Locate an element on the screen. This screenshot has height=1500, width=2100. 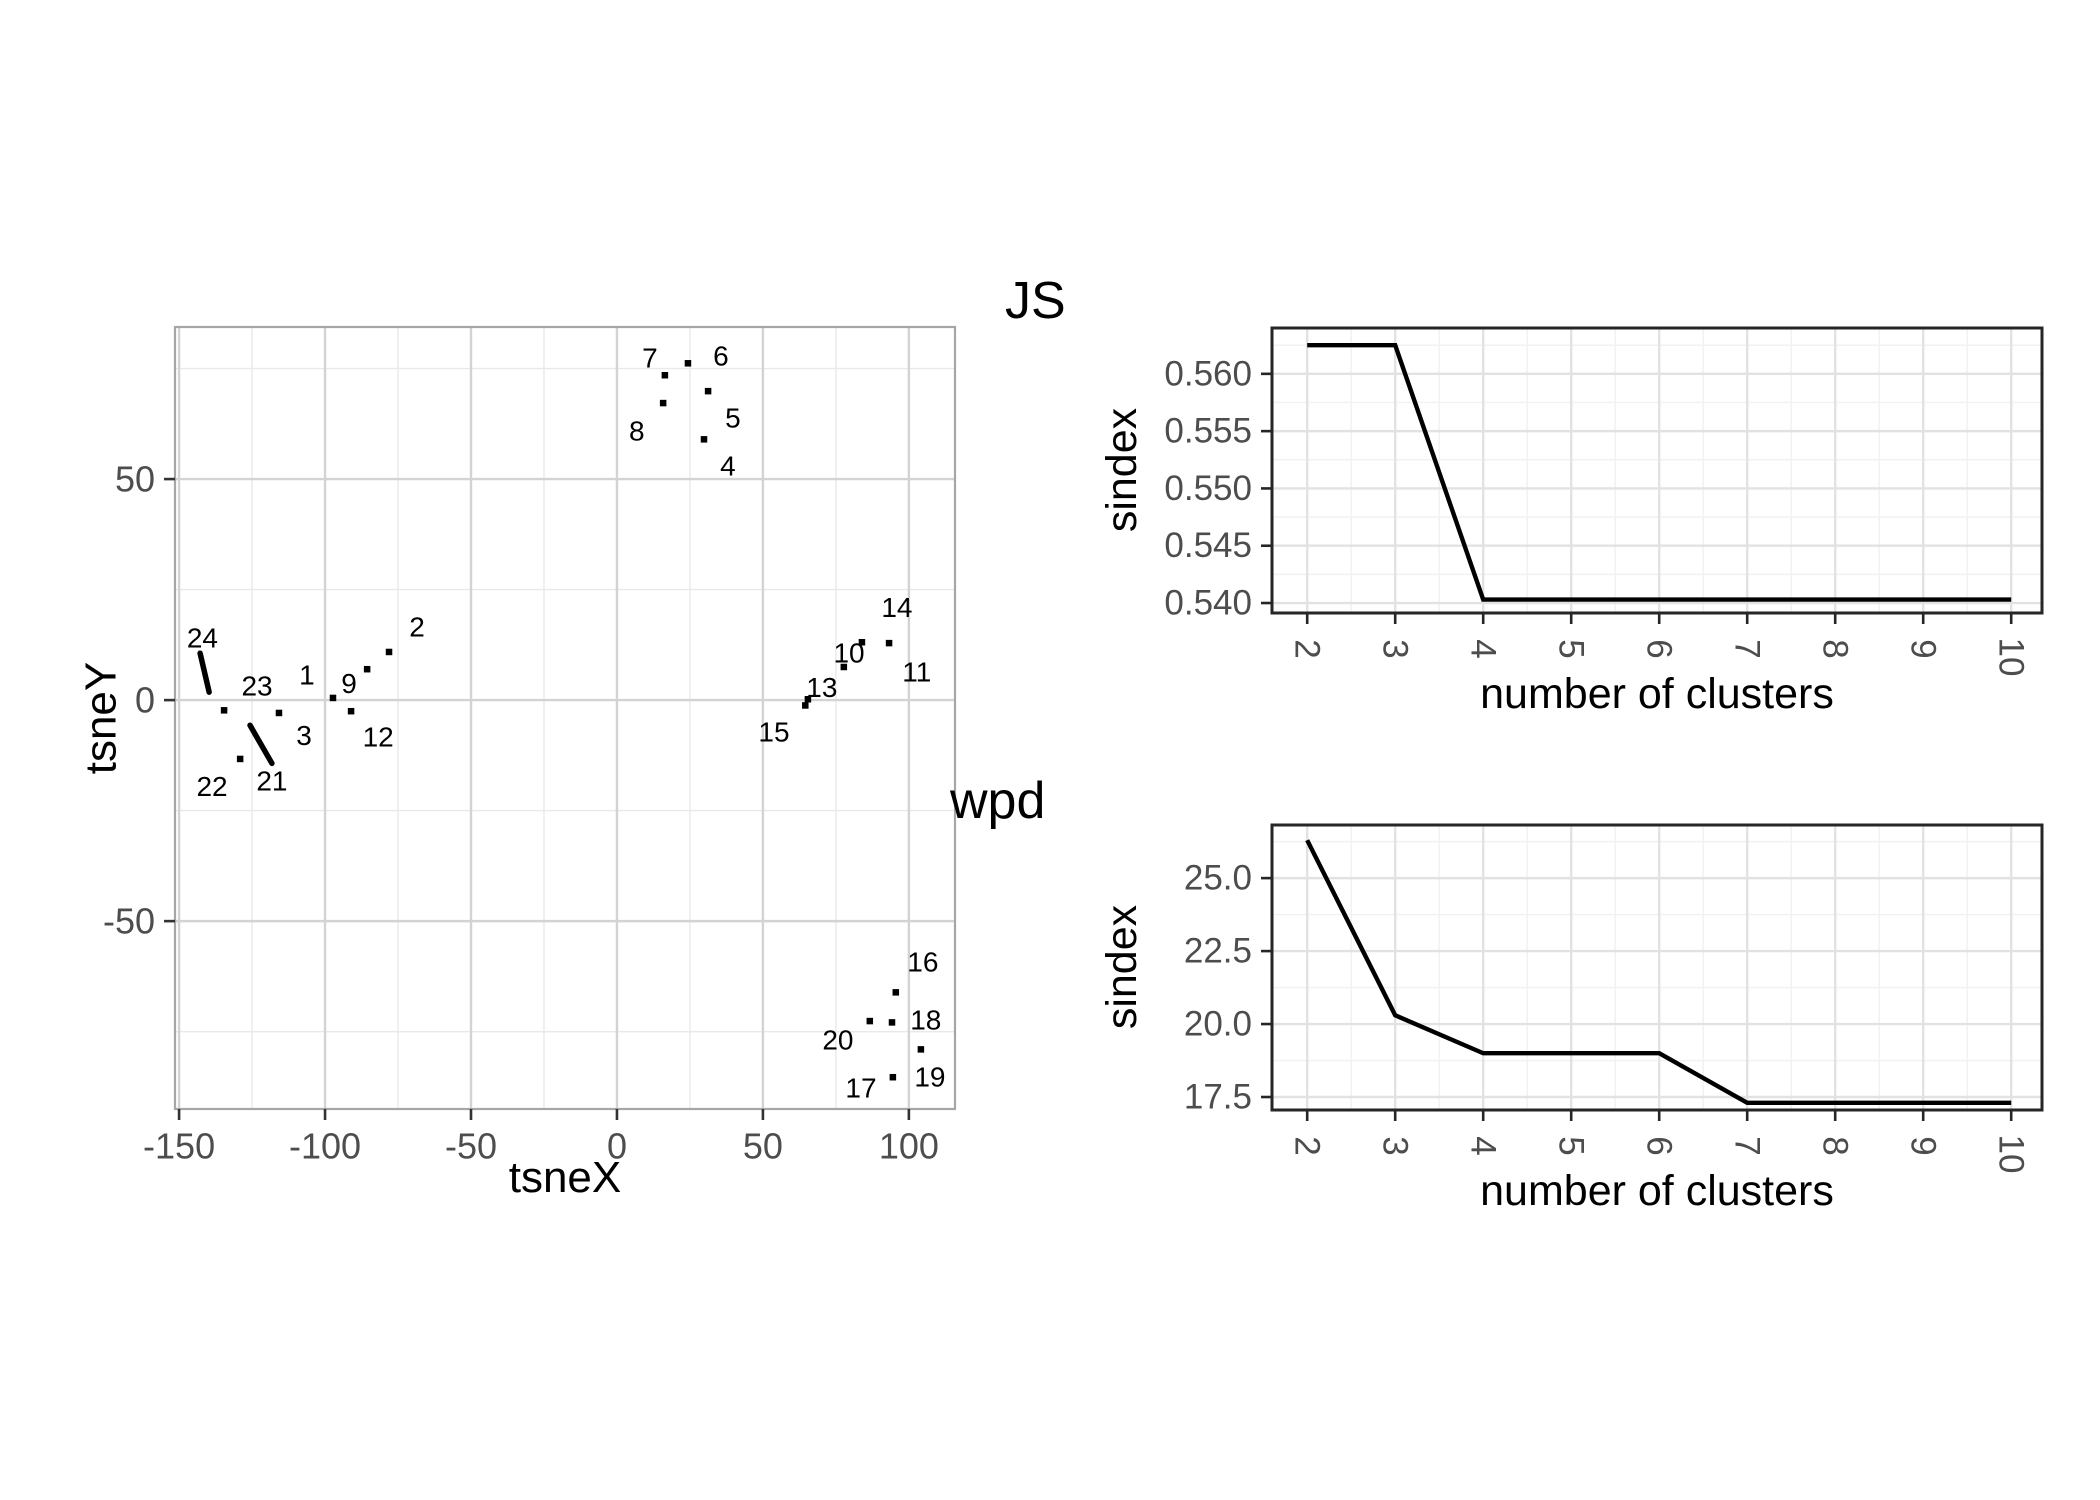
x-tick-label: -100 is located at coordinates (325, 1146).